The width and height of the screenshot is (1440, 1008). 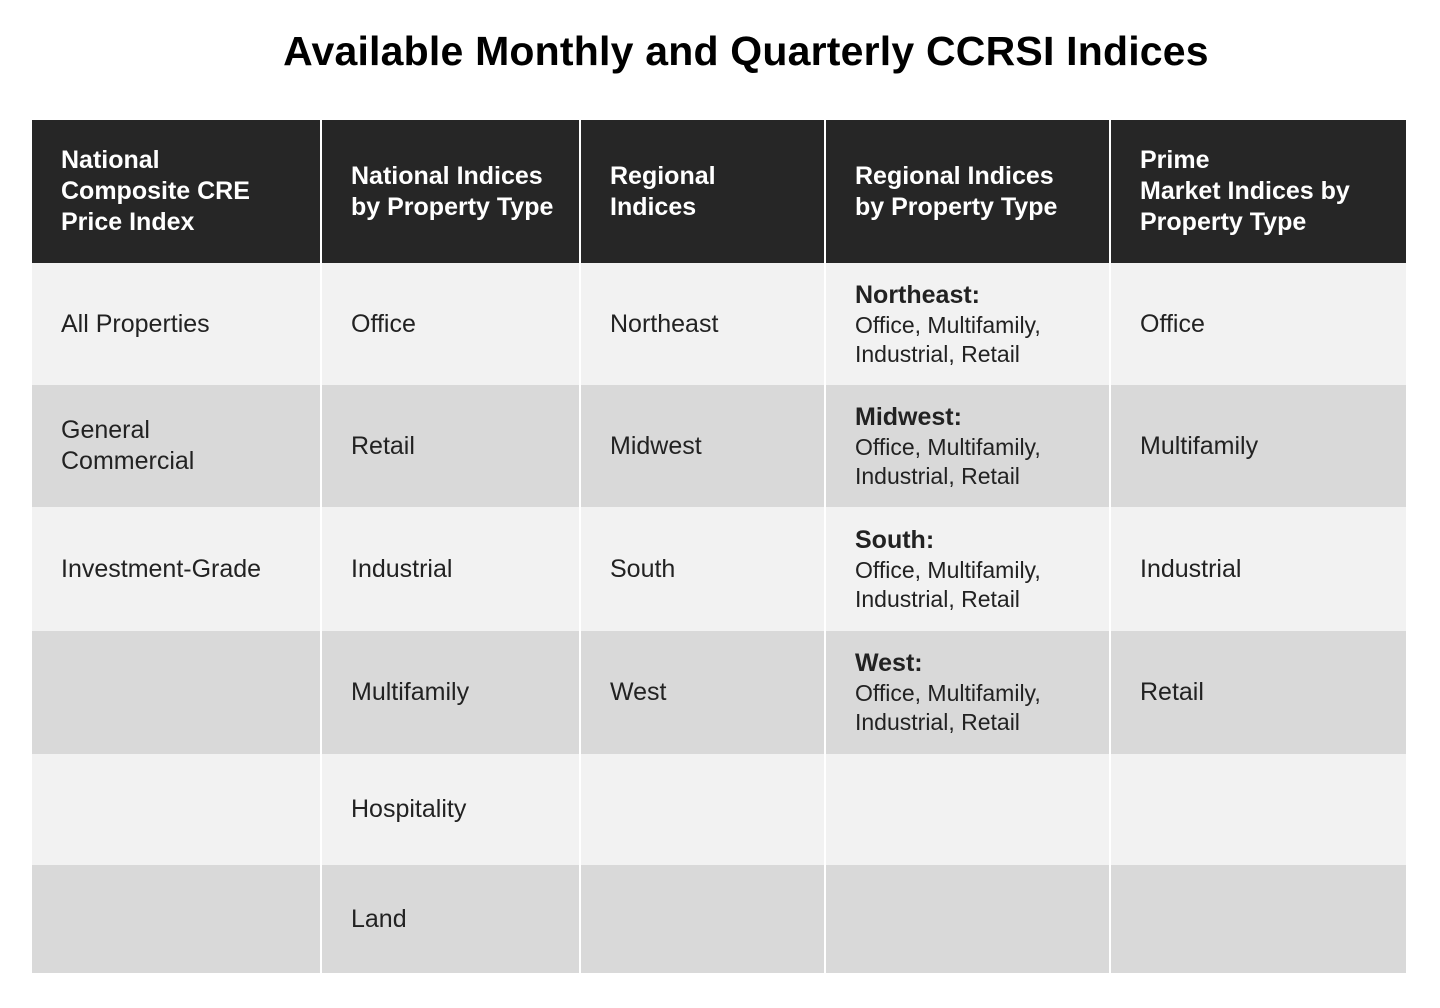 What do you see at coordinates (895, 539) in the screenshot?
I see `region-name: South:` at bounding box center [895, 539].